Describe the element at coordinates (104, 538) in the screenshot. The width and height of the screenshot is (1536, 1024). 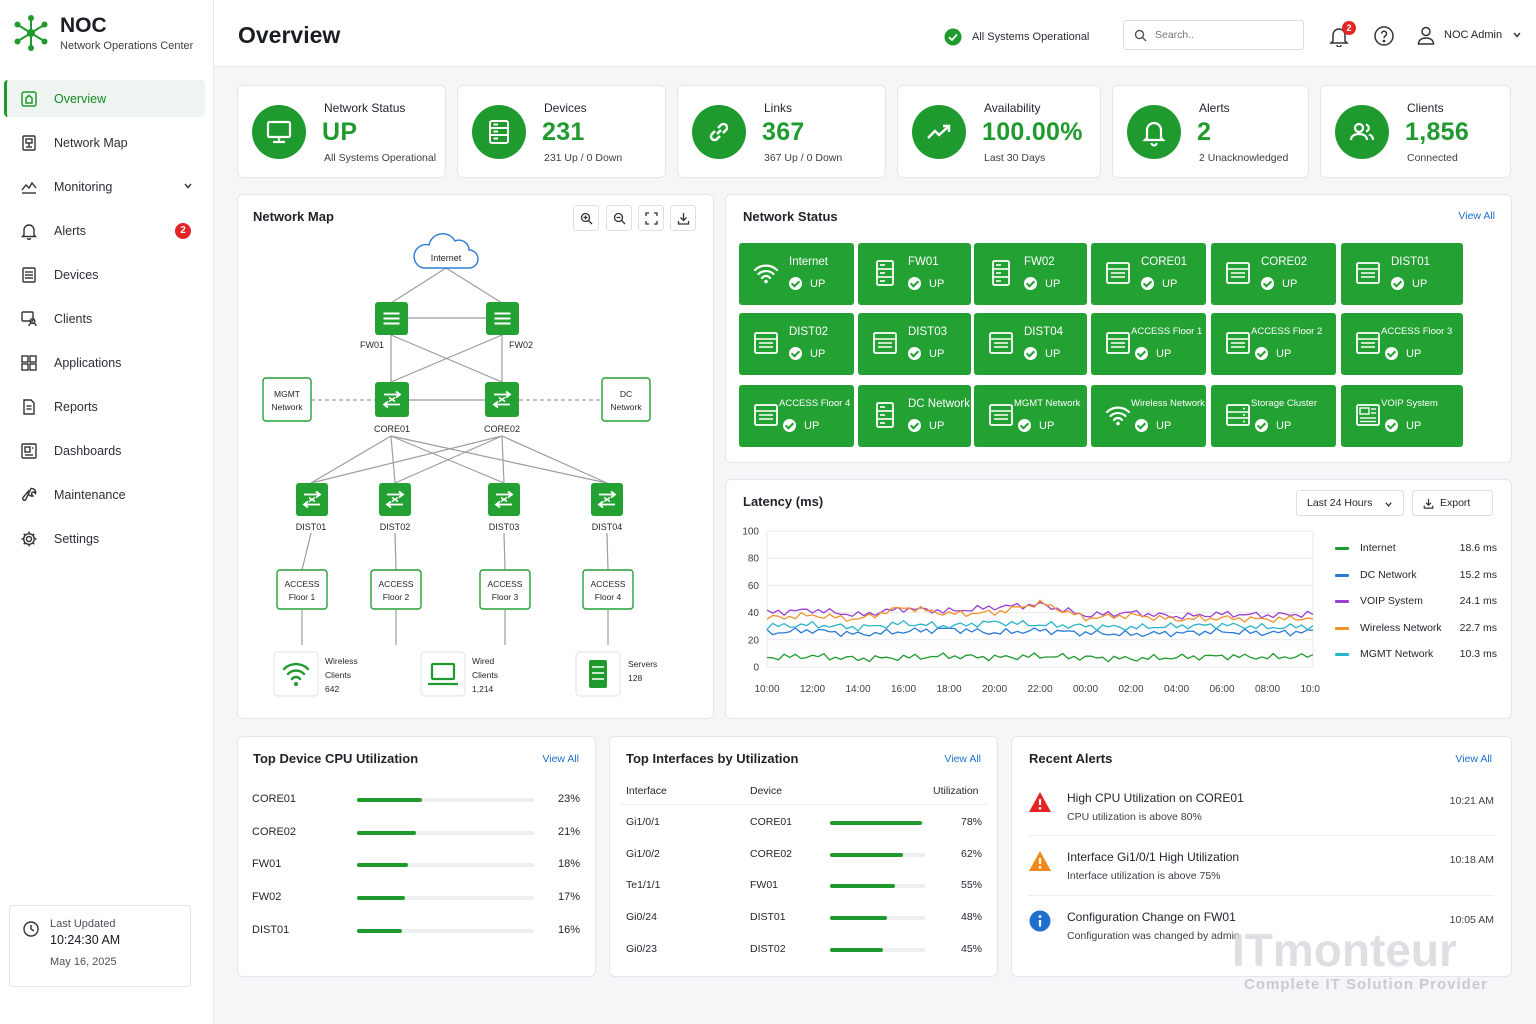
I see `sidebar-item-settings: Settings` at that location.